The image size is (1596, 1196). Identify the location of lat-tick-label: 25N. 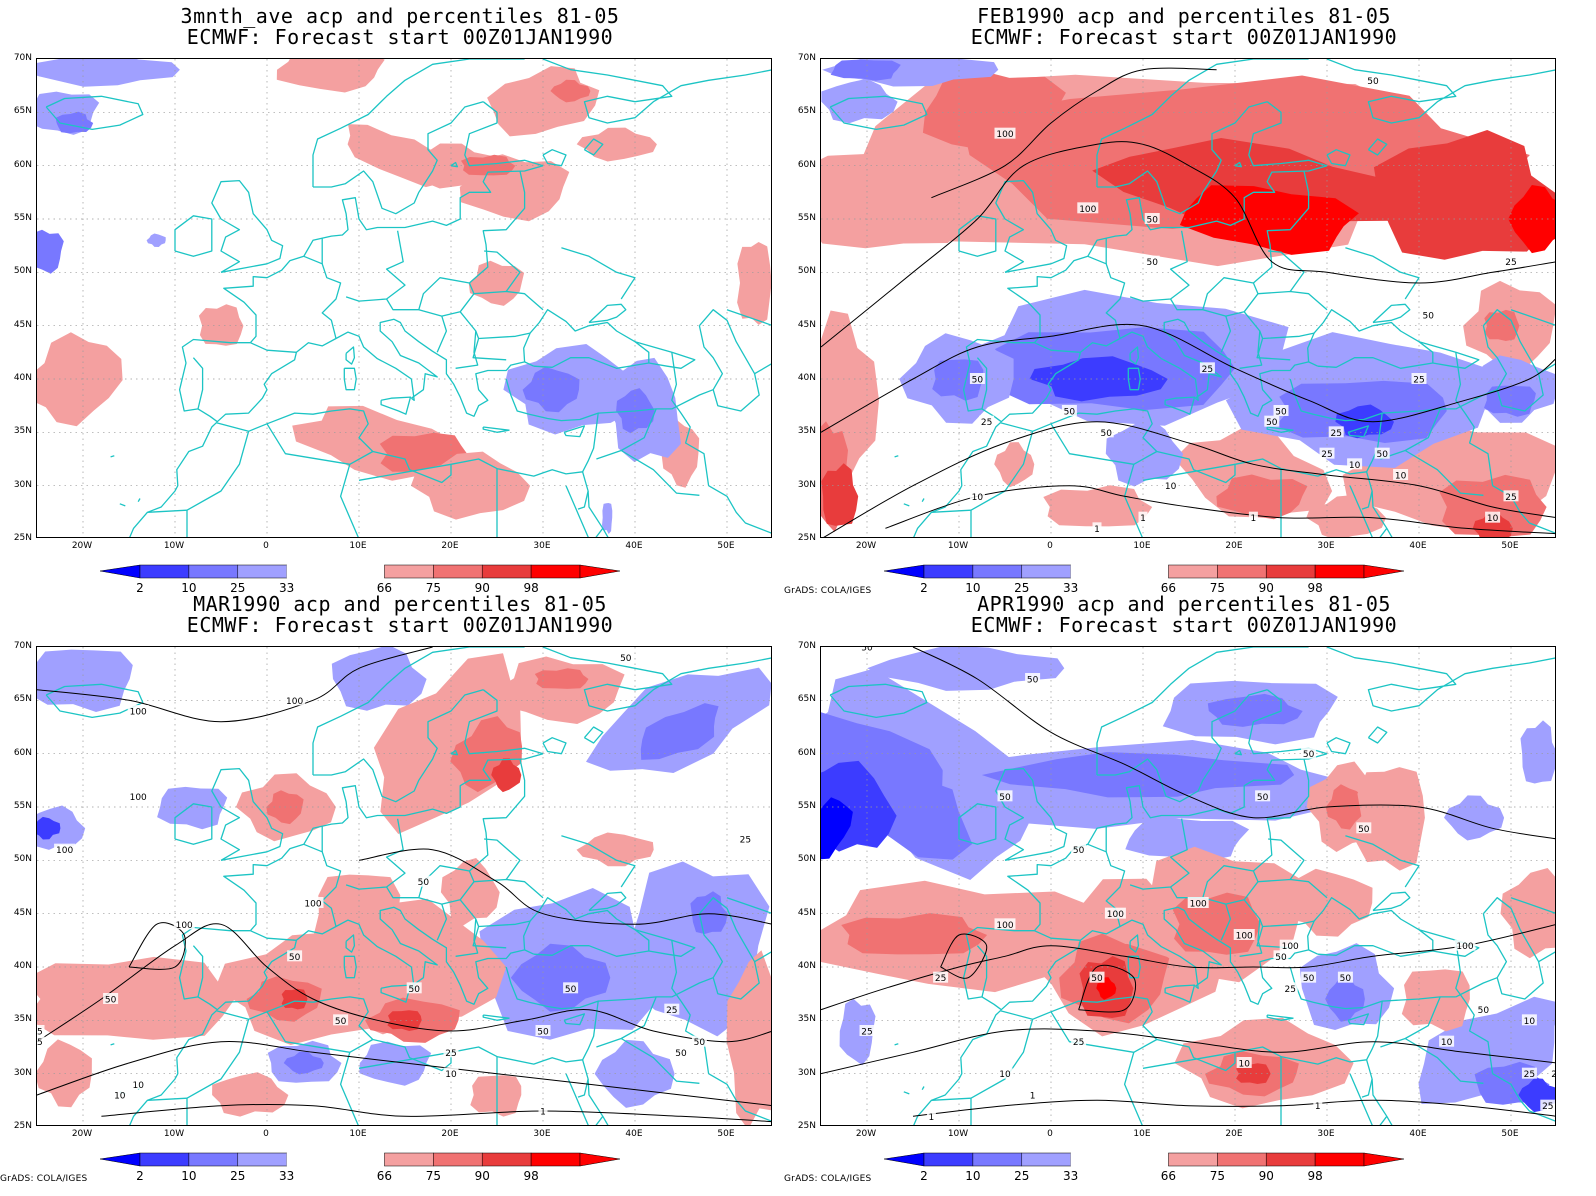
(22, 1126).